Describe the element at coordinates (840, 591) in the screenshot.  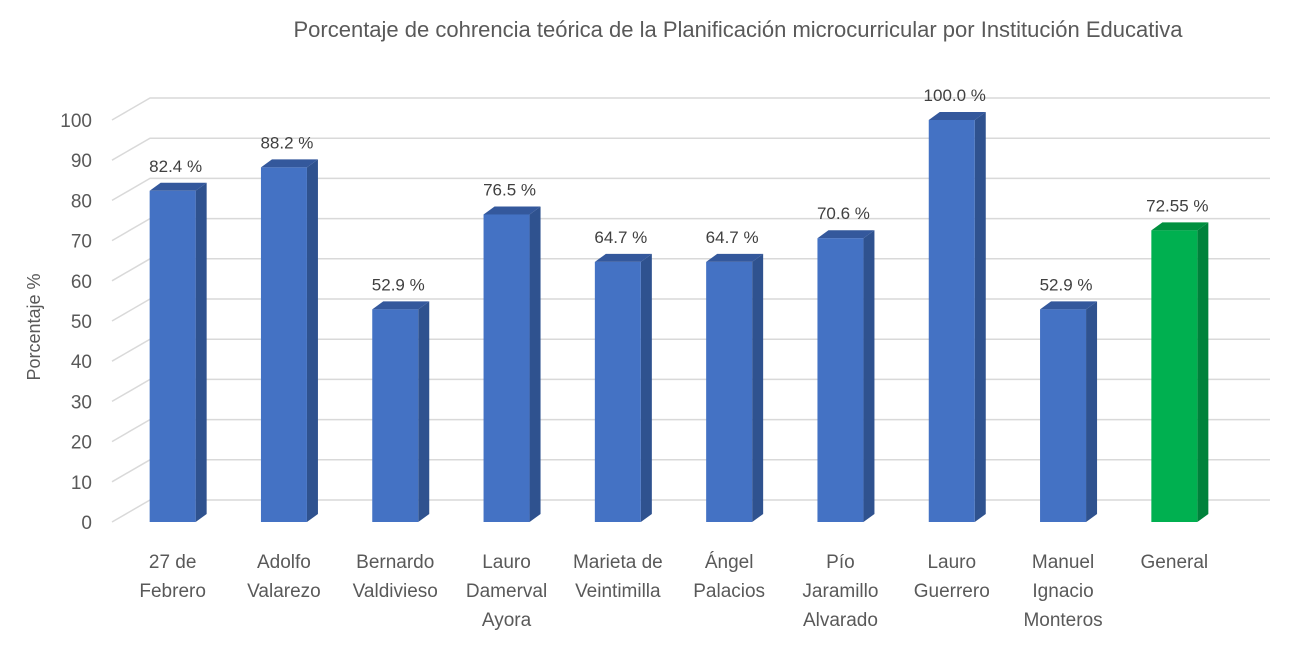
I see `x-tick-label: Pío Jaramillo Alvarado` at that location.